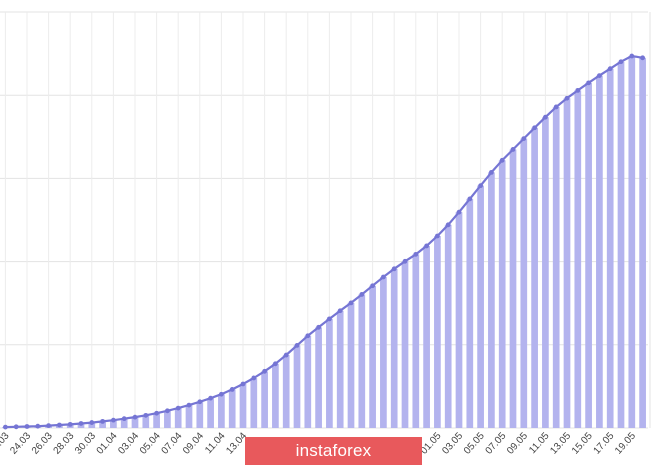 The image size is (665, 467). What do you see at coordinates (625, 443) in the screenshot?
I see `x-tick-label: 19.05` at bounding box center [625, 443].